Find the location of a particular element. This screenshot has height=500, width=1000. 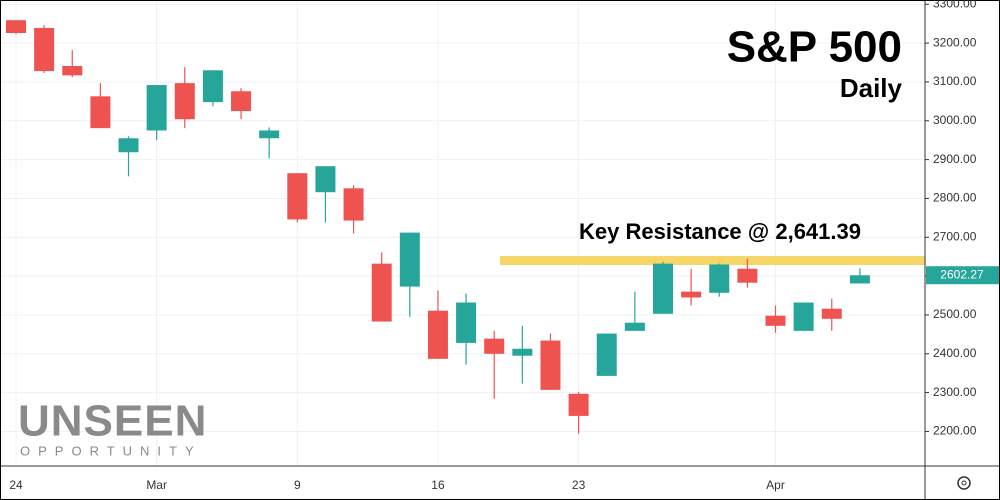

x-tick-label: Apr is located at coordinates (775, 485).